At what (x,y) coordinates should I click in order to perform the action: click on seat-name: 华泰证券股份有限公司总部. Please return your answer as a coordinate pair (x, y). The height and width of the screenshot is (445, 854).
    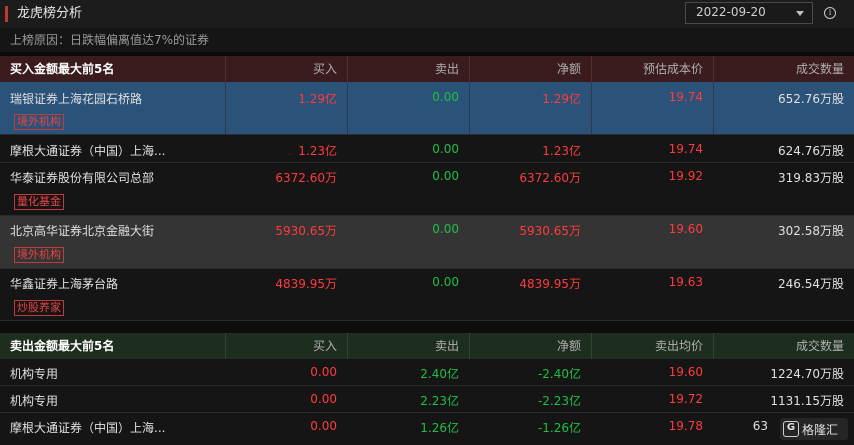
    Looking at the image, I should click on (82, 178).